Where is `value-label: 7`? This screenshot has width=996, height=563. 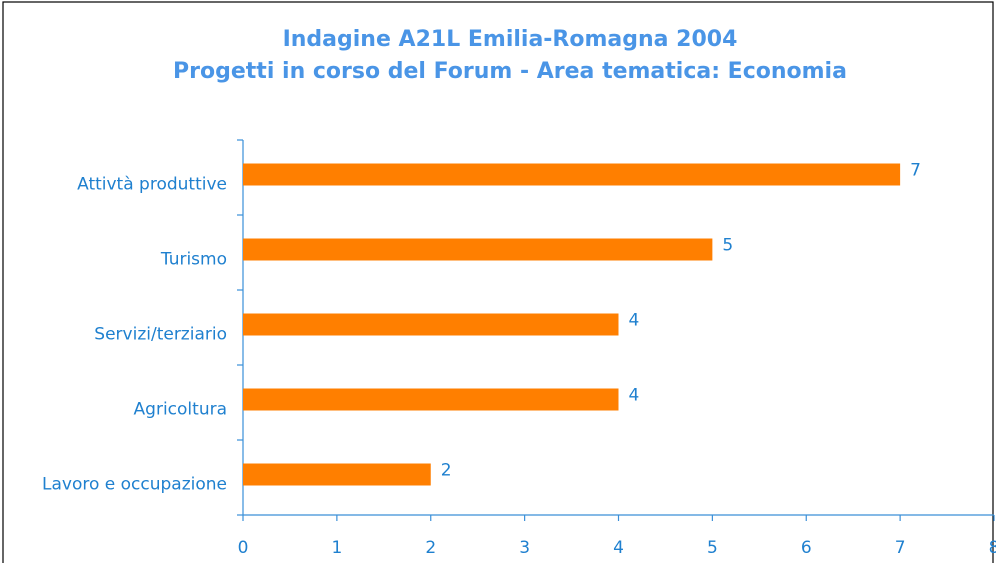
value-label: 7 is located at coordinates (915, 171).